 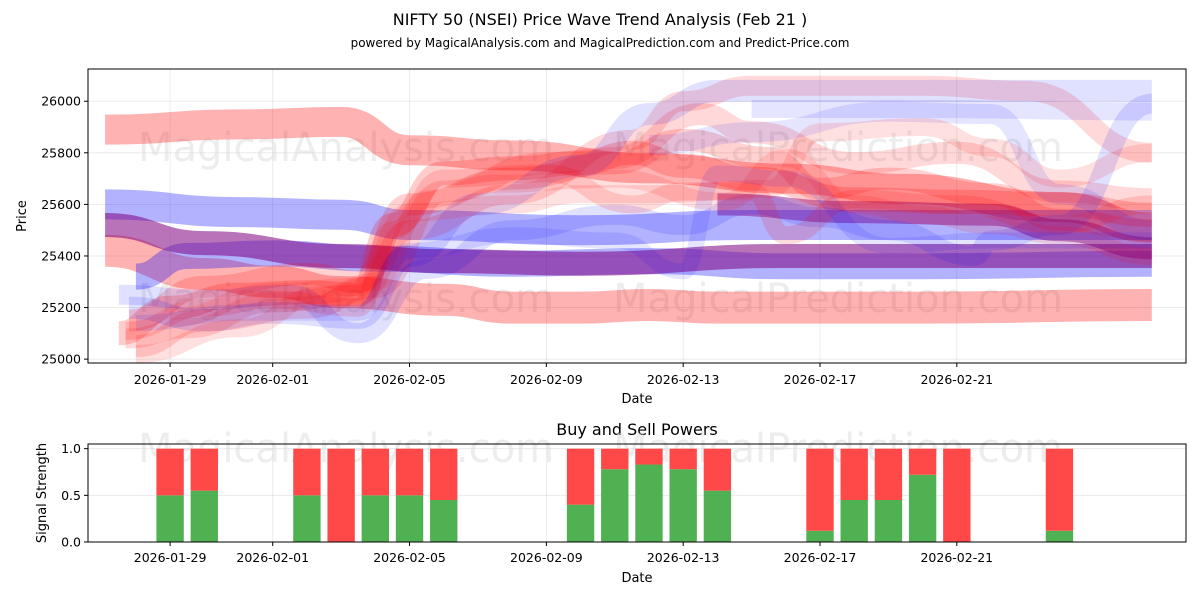 I want to click on main-y-tick-label: 25600, so click(x=61, y=204).